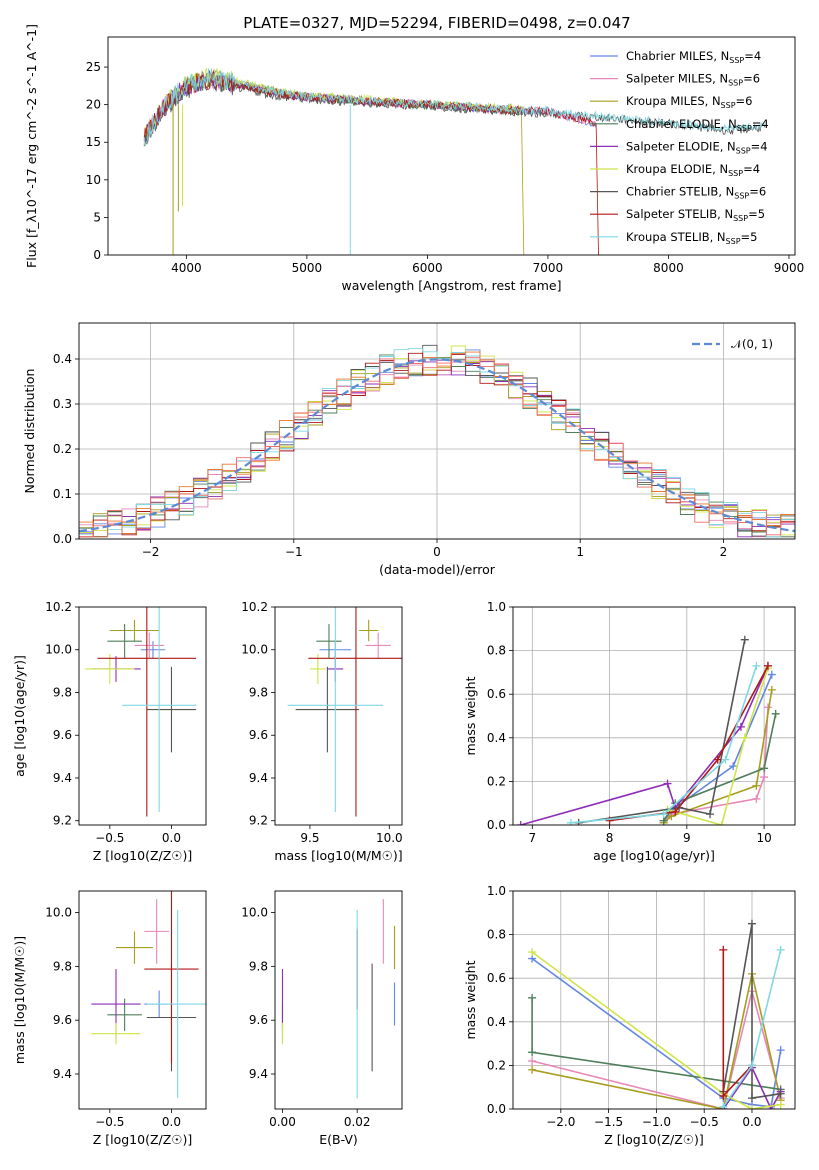  I want to click on y-tick-label: 0.3, so click(62, 404).